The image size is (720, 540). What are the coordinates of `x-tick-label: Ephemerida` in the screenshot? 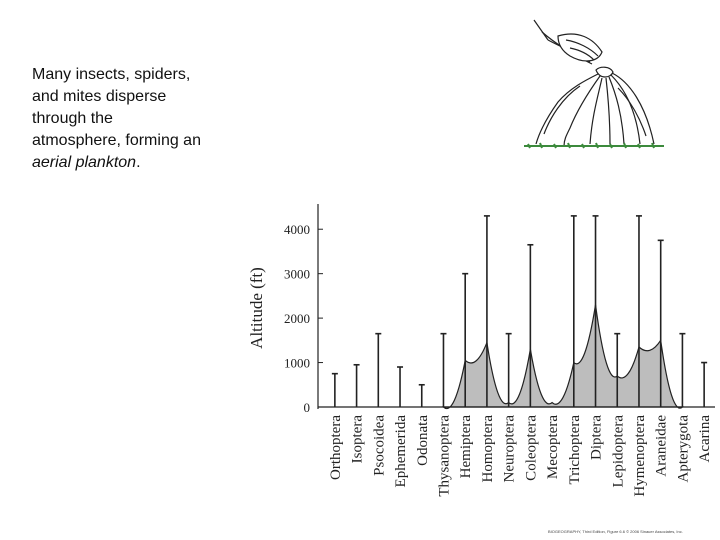 It's located at (401, 451).